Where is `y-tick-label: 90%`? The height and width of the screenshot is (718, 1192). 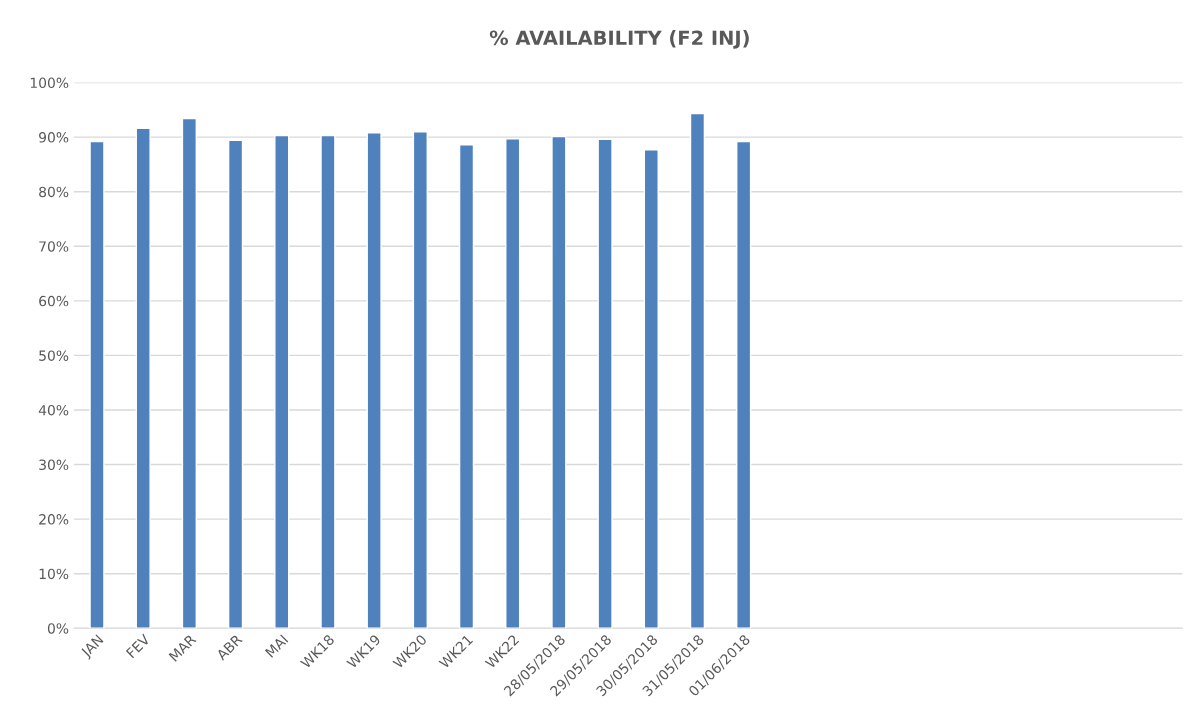
y-tick-label: 90% is located at coordinates (54, 137).